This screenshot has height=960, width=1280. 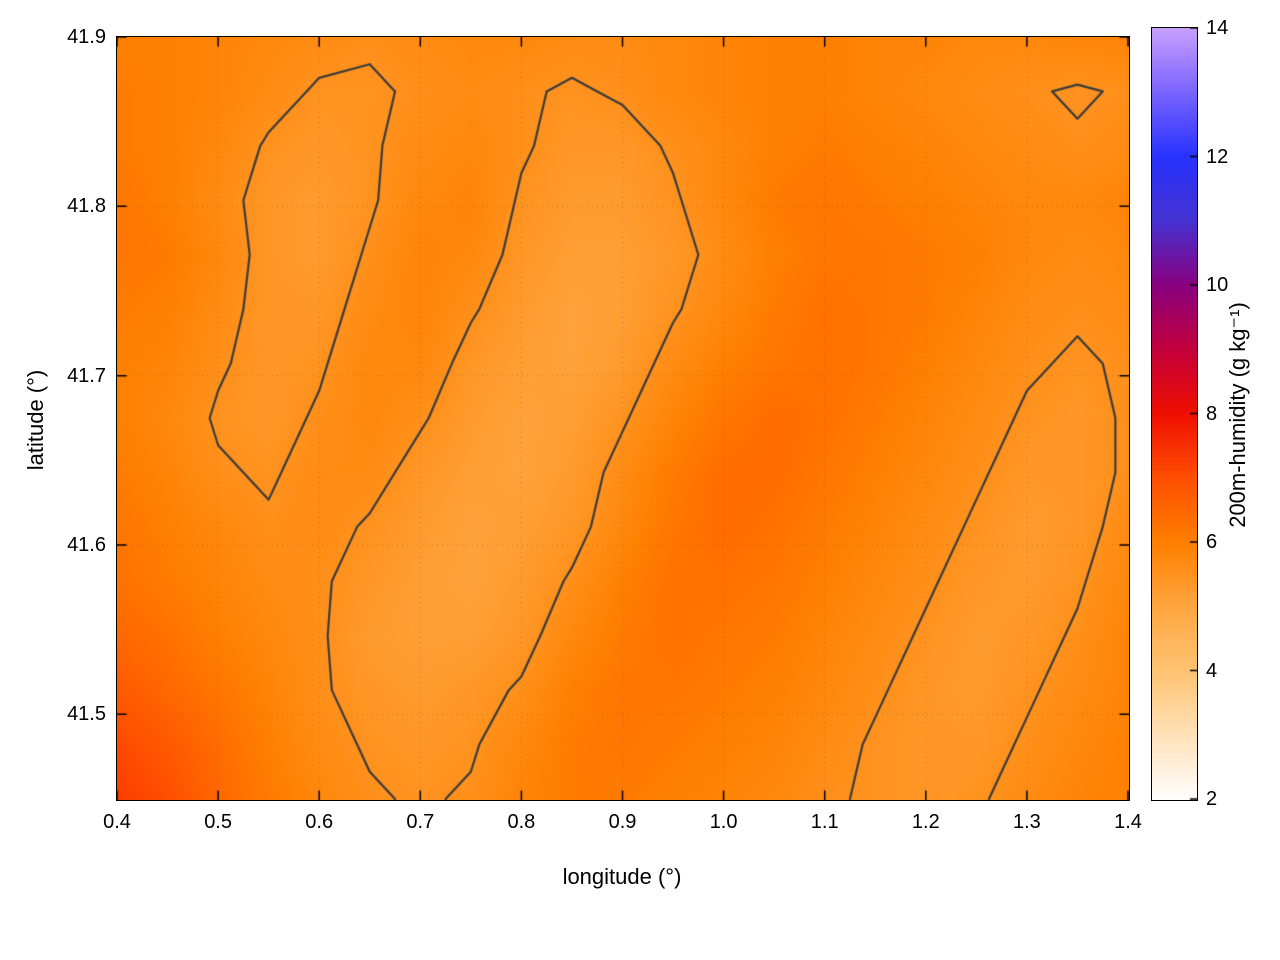 I want to click on y-tick-label: 41.8, so click(x=86, y=206).